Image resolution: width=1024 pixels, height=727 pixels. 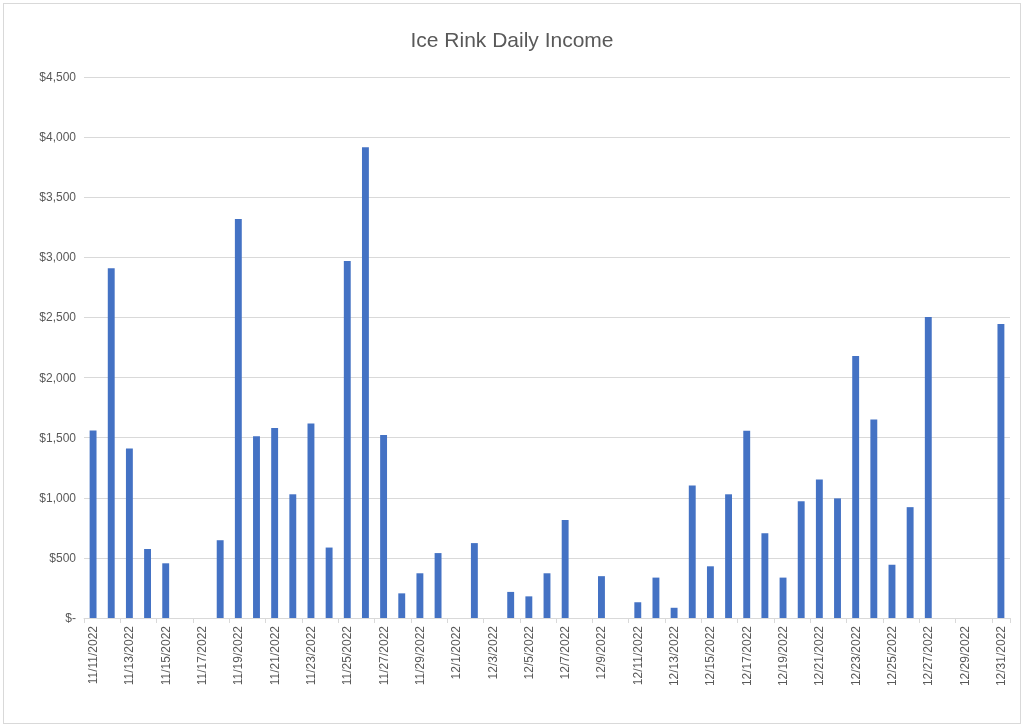 I want to click on x-tick-label: 11/13/2022, so click(x=129, y=655).